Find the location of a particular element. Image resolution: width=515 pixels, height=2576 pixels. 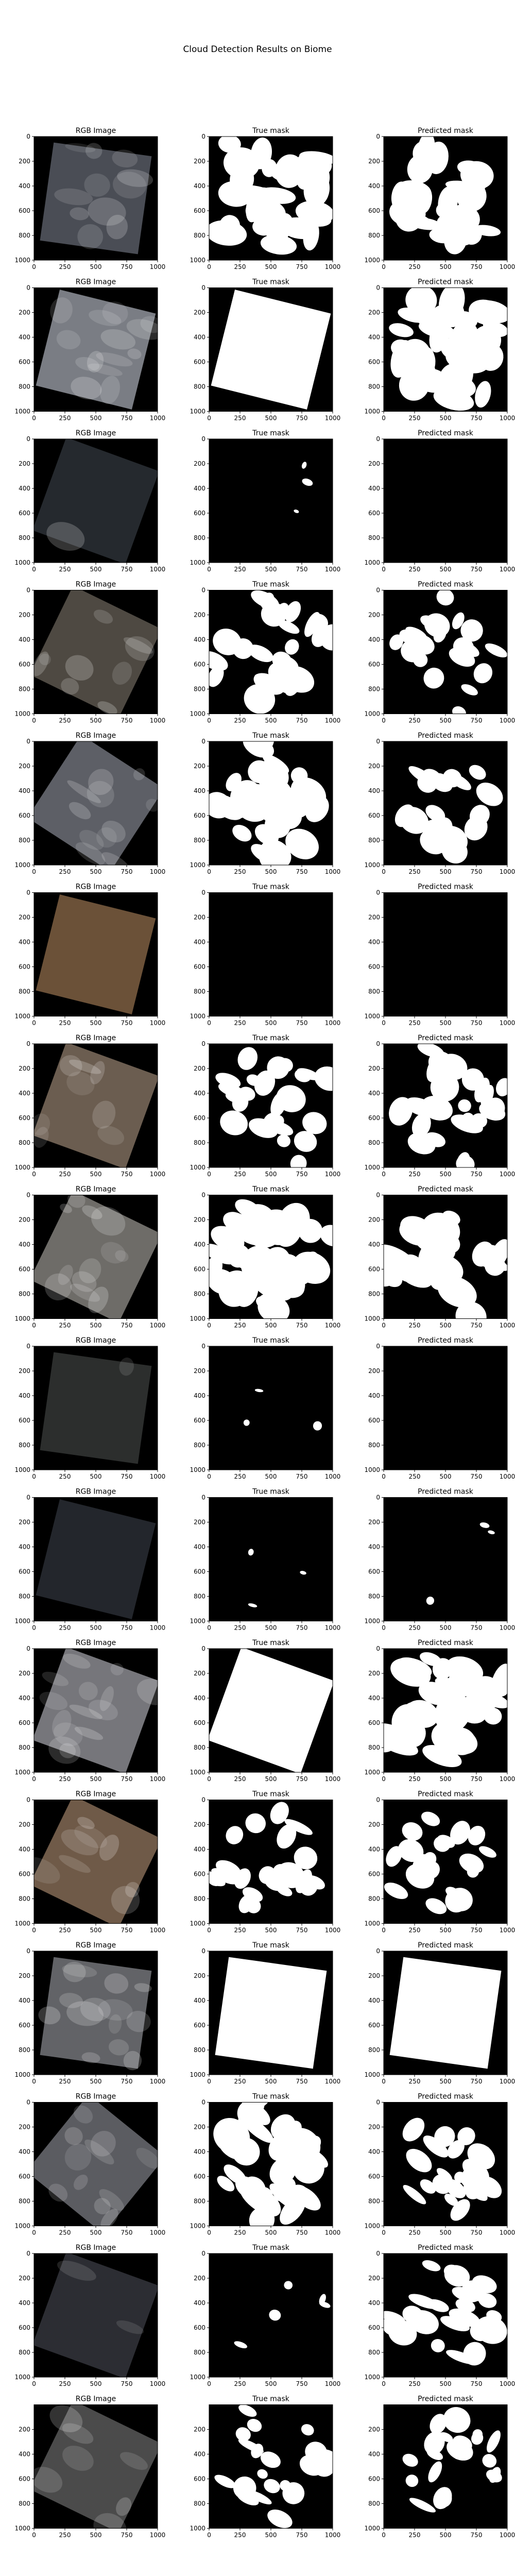

rgb-scene is located at coordinates (96, 350).